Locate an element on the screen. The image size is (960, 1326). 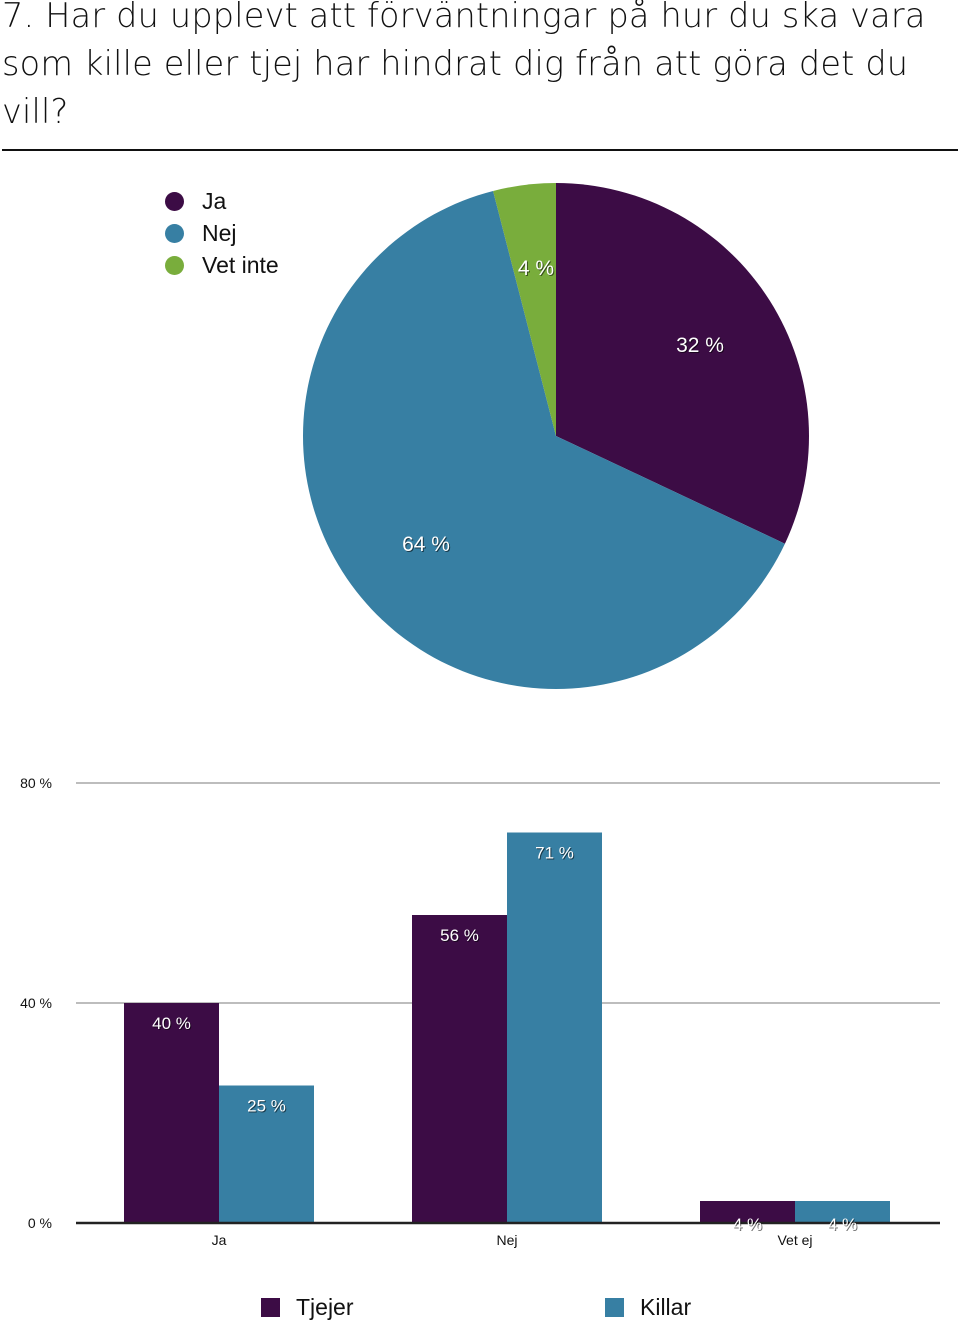
pie-label-ja-shadow: 32 % is located at coordinates (701, 346).